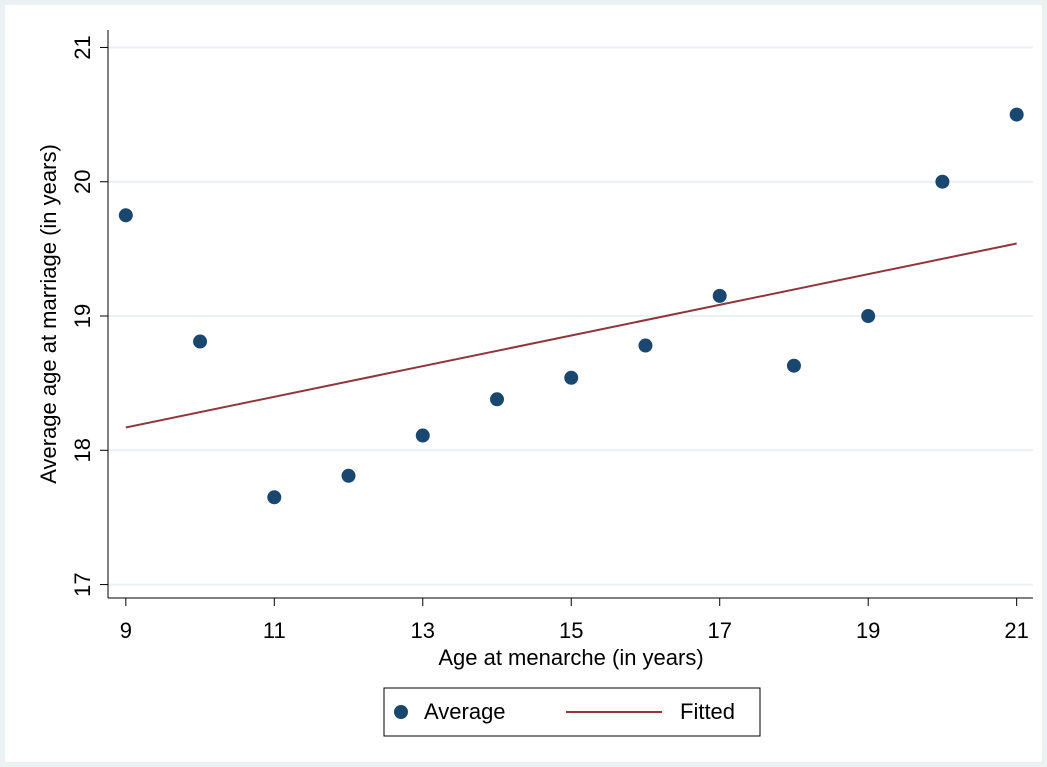  What do you see at coordinates (1016, 630) in the screenshot?
I see `x-tick-label: 21` at bounding box center [1016, 630].